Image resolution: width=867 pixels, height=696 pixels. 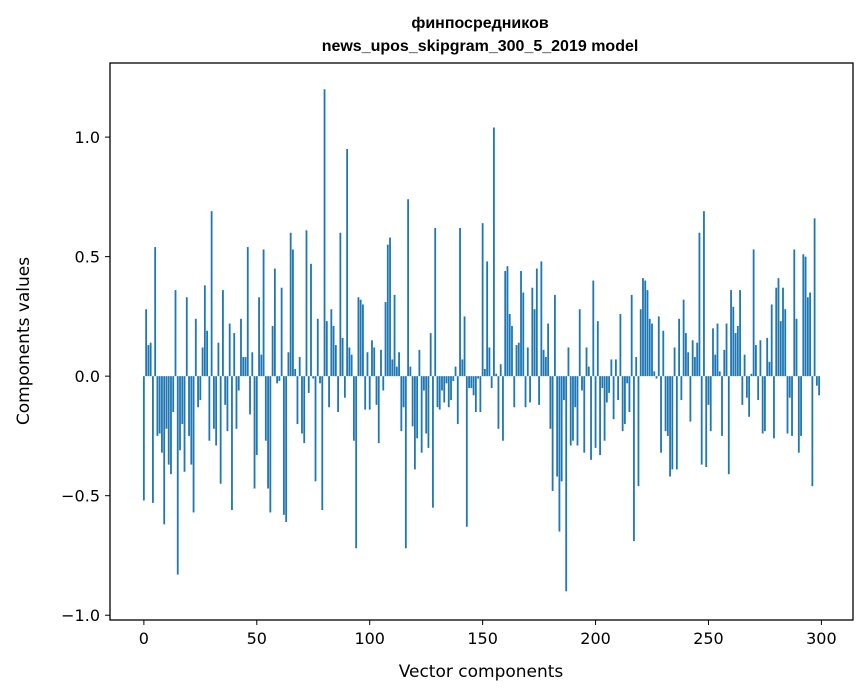 I want to click on chart-title: финпосредников, so click(x=480, y=23).